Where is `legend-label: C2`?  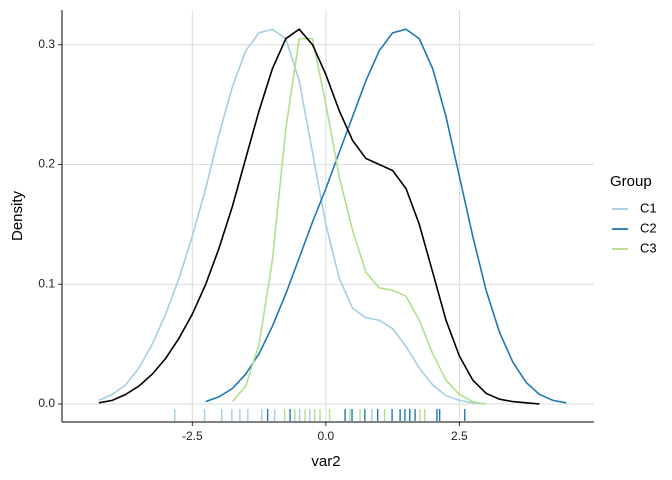 legend-label: C2 is located at coordinates (648, 227).